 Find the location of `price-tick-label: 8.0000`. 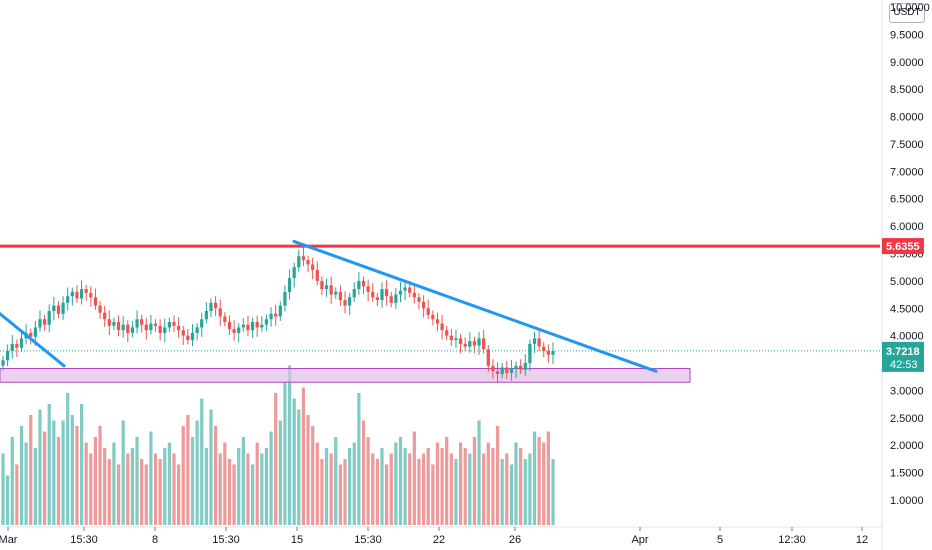

price-tick-label: 8.0000 is located at coordinates (907, 118).